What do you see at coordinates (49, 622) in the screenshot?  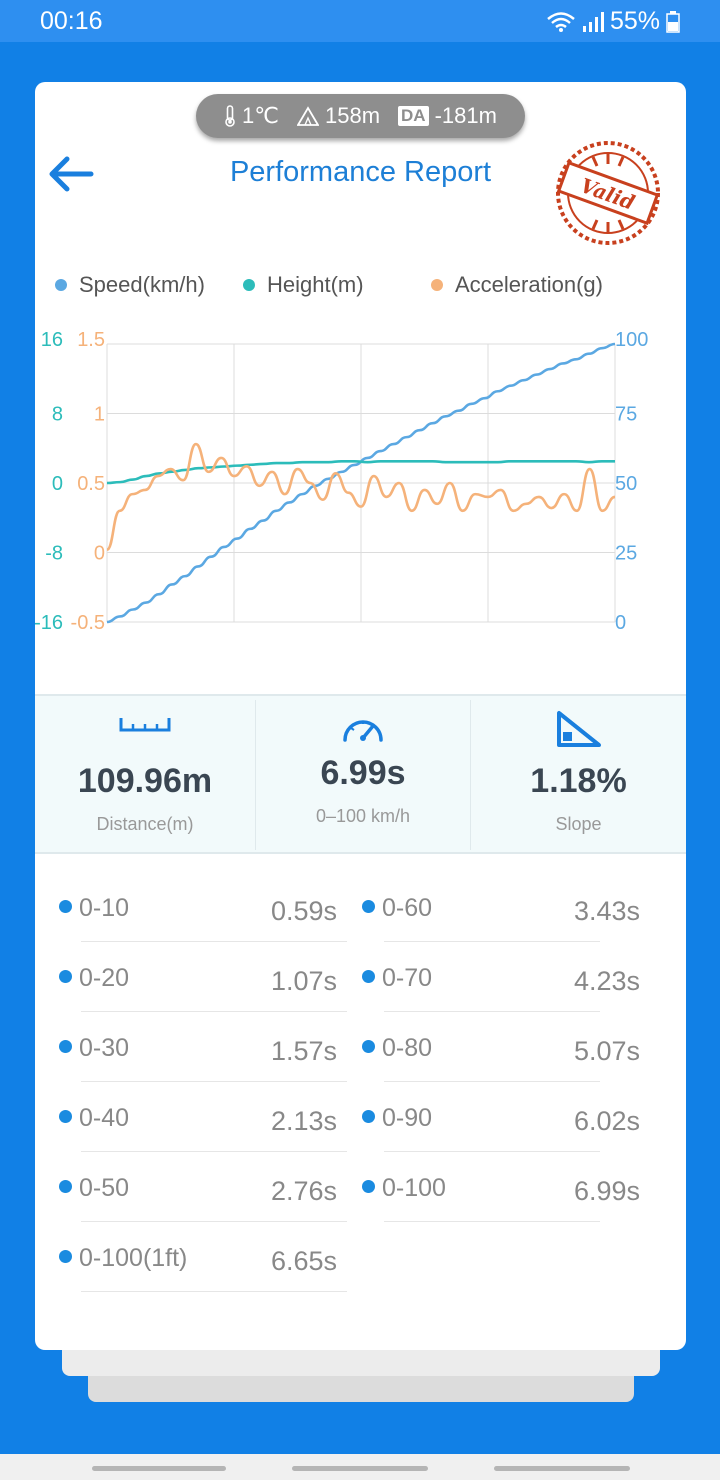 I see `axis-tick-label: -16` at bounding box center [49, 622].